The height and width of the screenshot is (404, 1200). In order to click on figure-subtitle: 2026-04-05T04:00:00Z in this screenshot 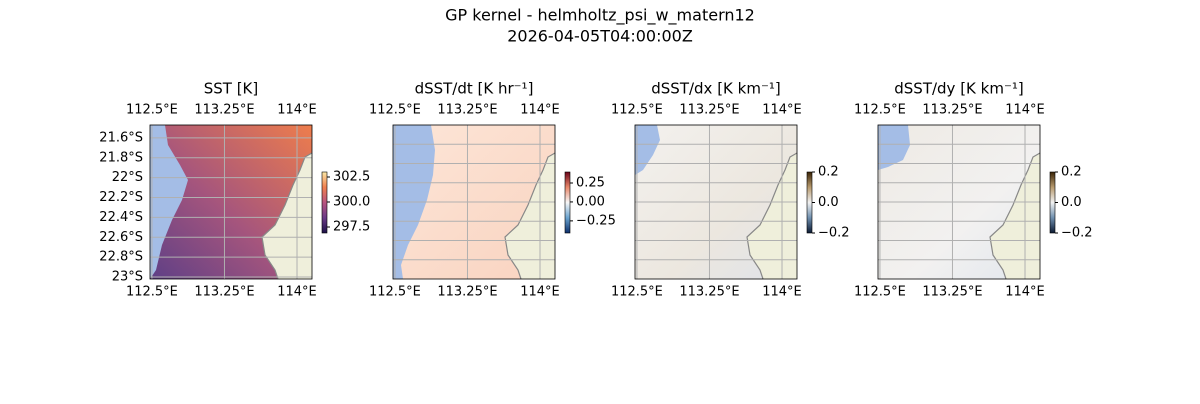, I will do `click(600, 36)`.